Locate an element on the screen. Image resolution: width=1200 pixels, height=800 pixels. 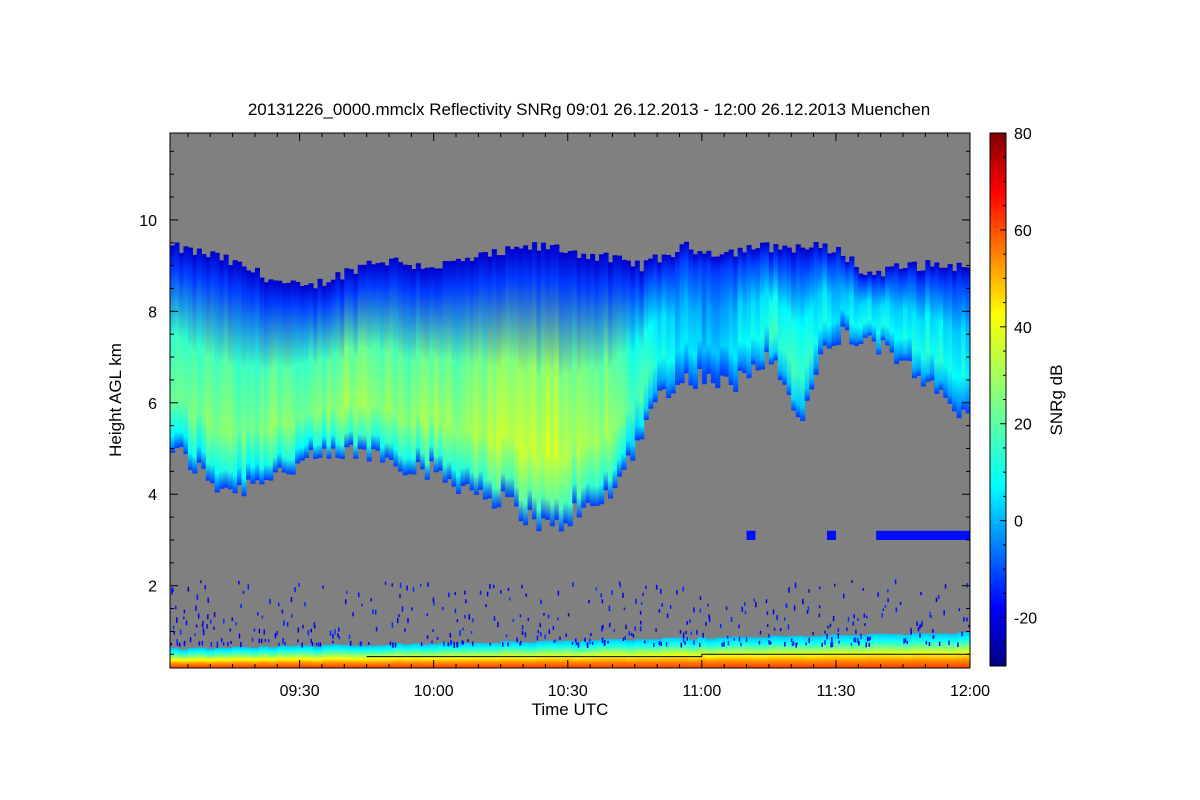
colorbar-tick-label: -20 is located at coordinates (1025, 619).